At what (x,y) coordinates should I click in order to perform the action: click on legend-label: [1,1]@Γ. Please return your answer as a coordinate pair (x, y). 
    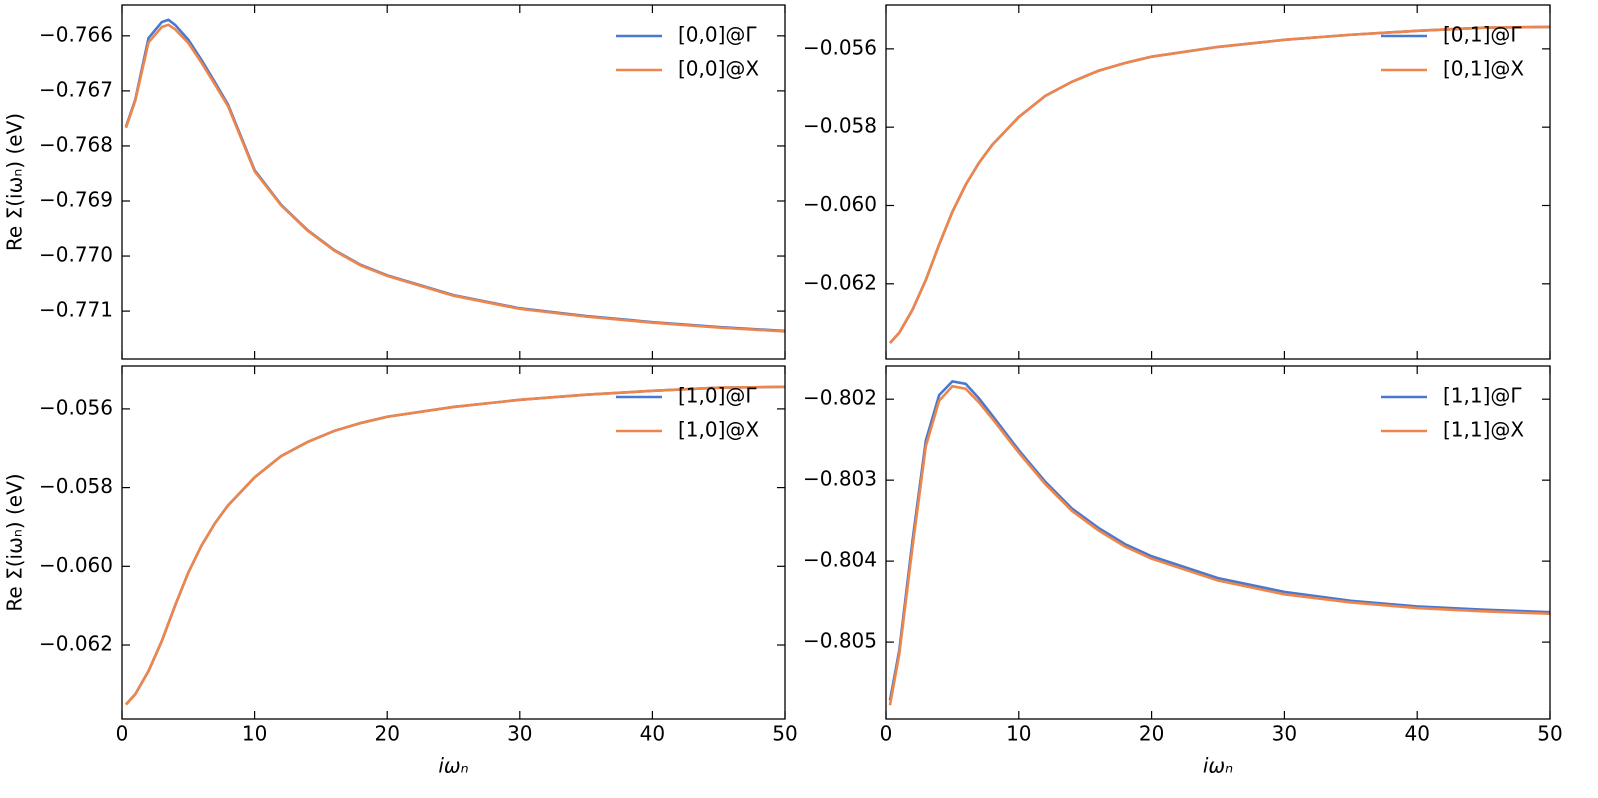
    Looking at the image, I should click on (1482, 396).